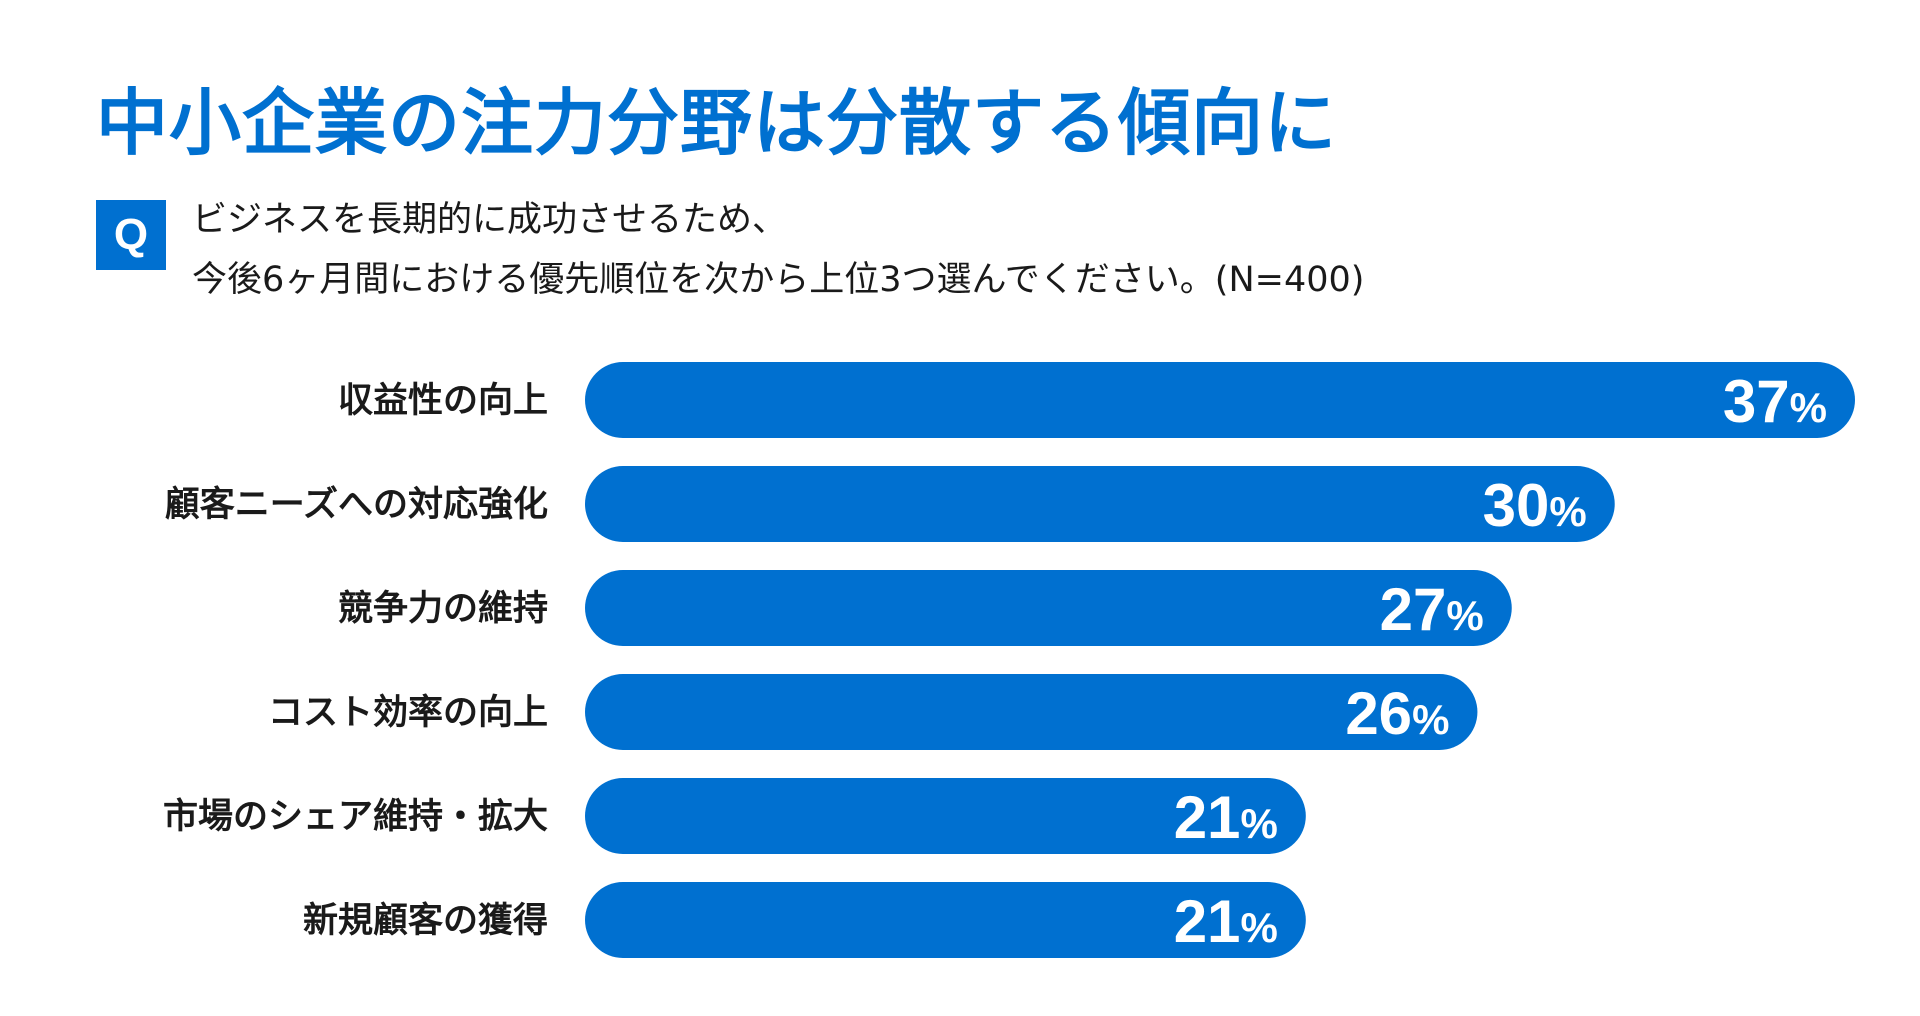 The height and width of the screenshot is (1016, 1920). Describe the element at coordinates (443, 609) in the screenshot. I see `category-label: 競争力の維持` at that location.